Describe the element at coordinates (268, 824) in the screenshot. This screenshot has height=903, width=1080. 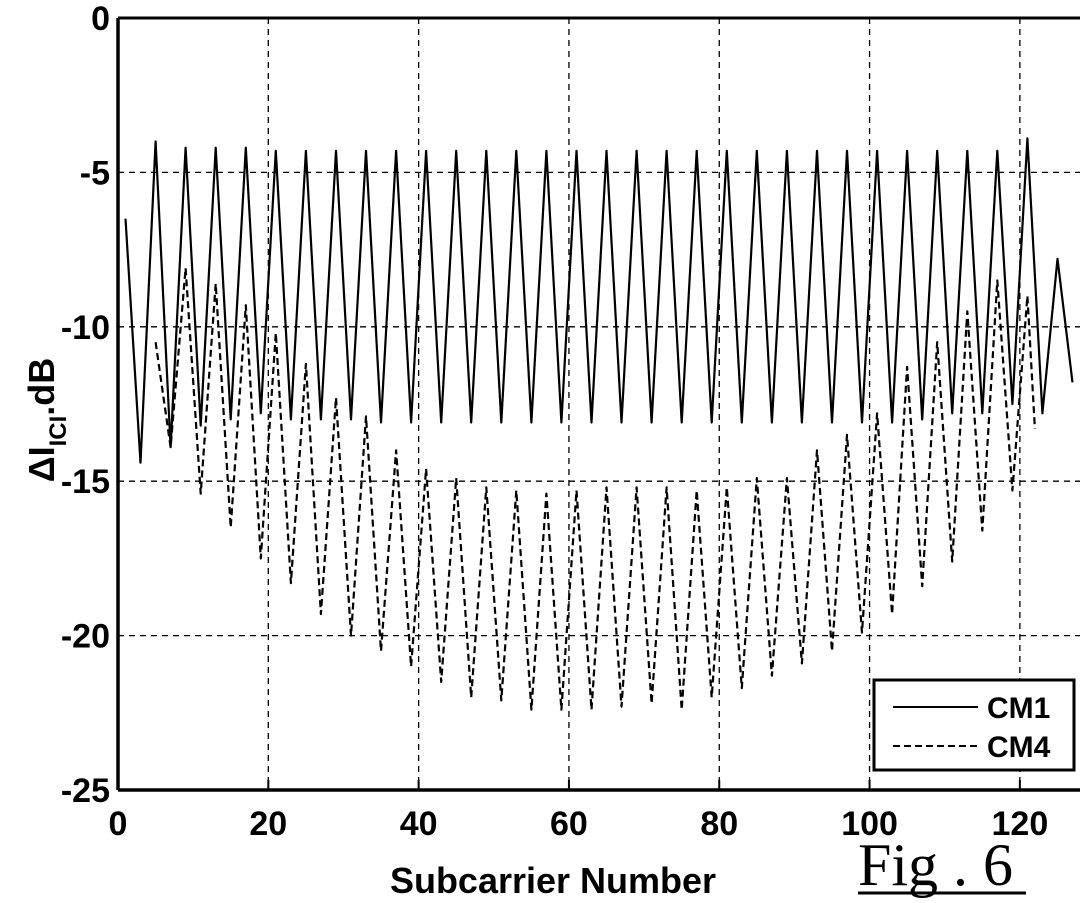
I see `x-tick-label: 20` at that location.